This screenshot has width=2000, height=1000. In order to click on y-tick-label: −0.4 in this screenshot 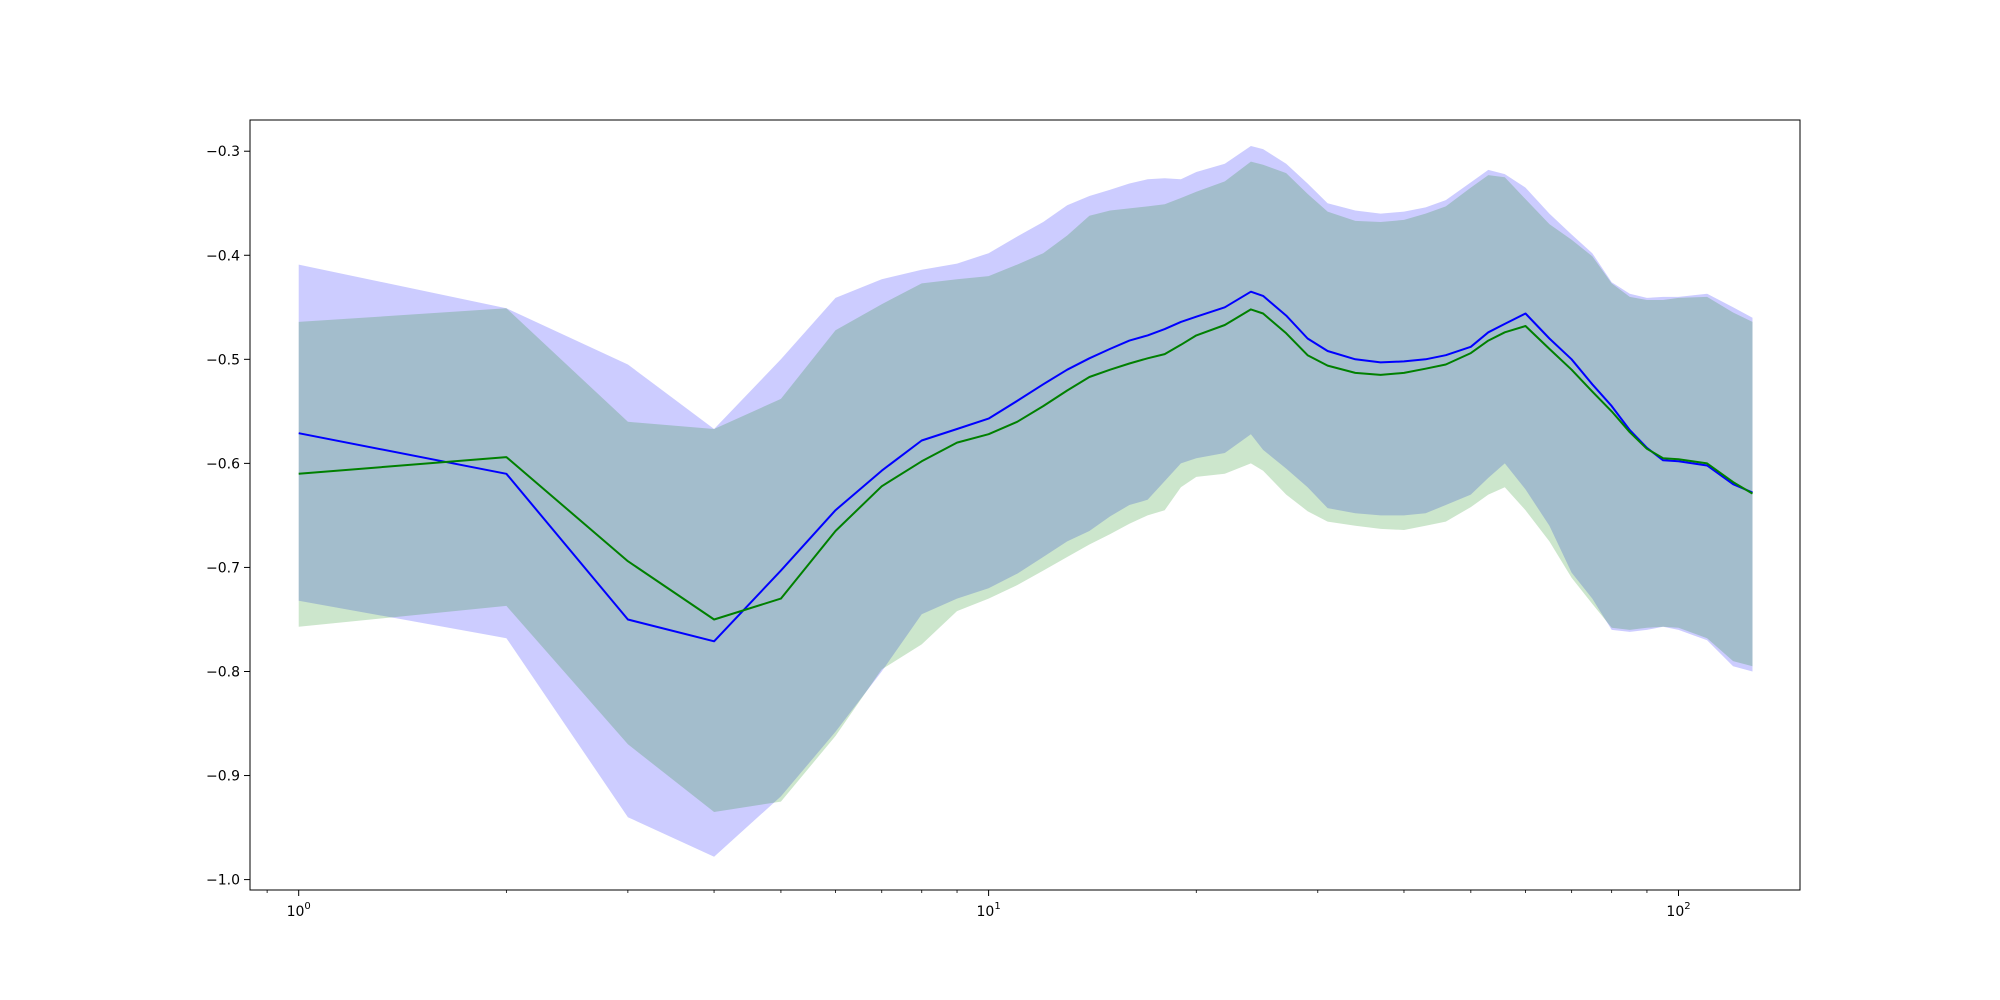, I will do `click(223, 256)`.